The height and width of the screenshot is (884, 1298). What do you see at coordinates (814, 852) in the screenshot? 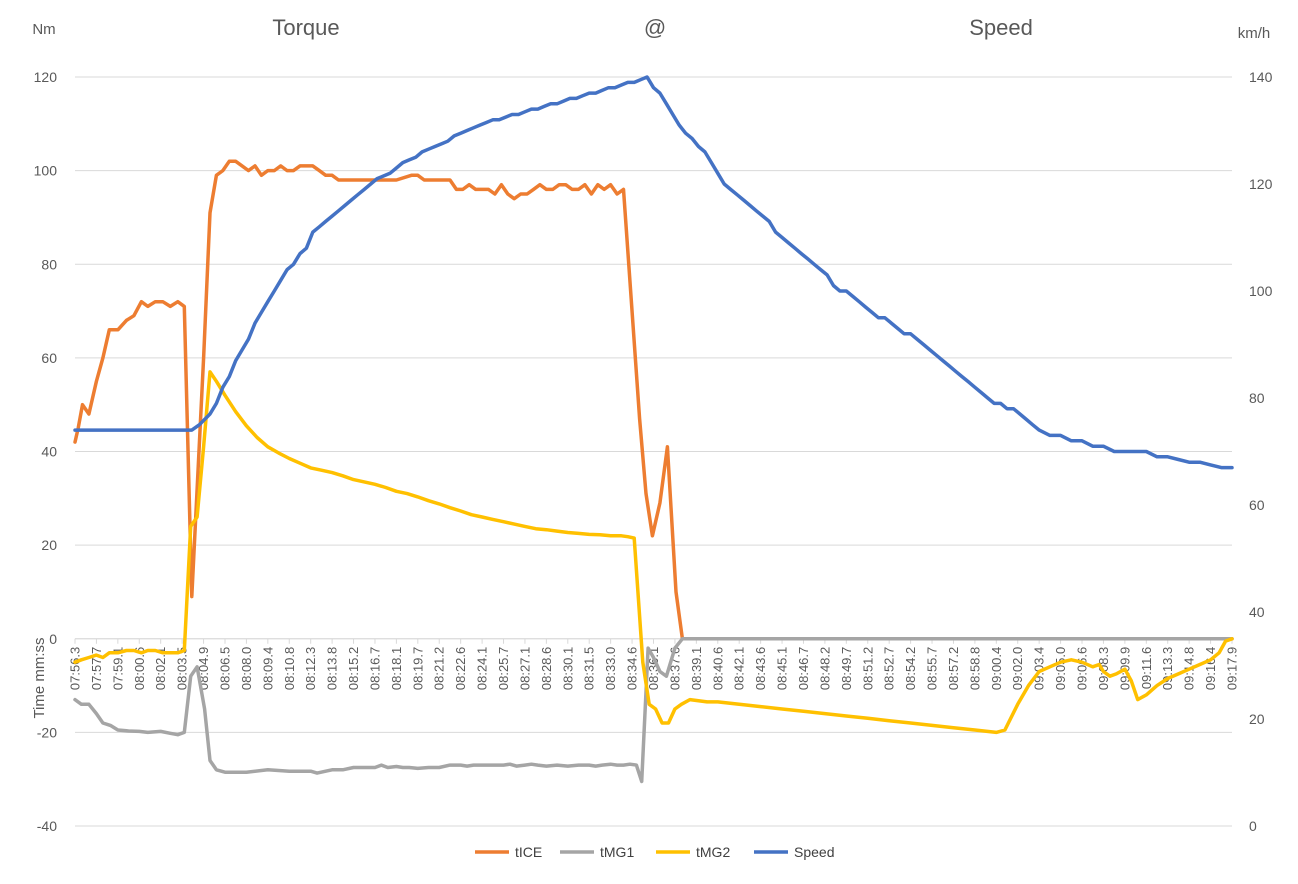
I see `legend-label-speed: Speed` at bounding box center [814, 852].